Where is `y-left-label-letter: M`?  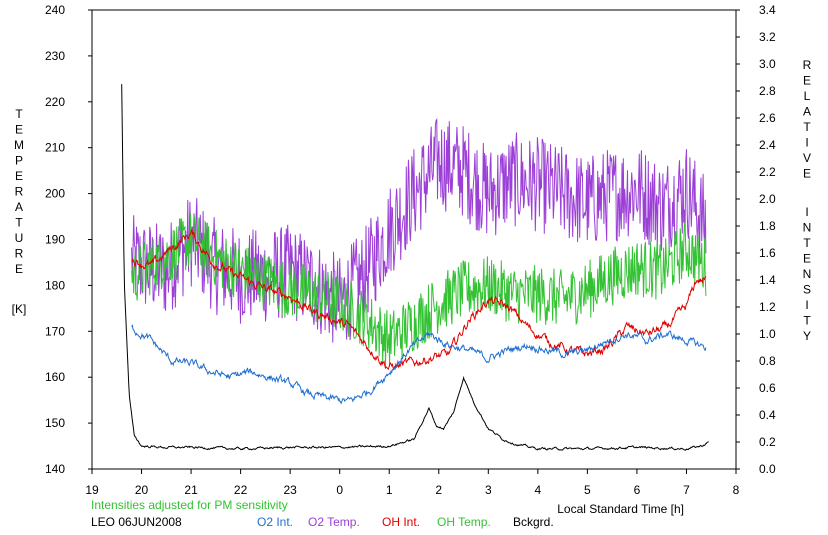 y-left-label-letter: M is located at coordinates (19, 145).